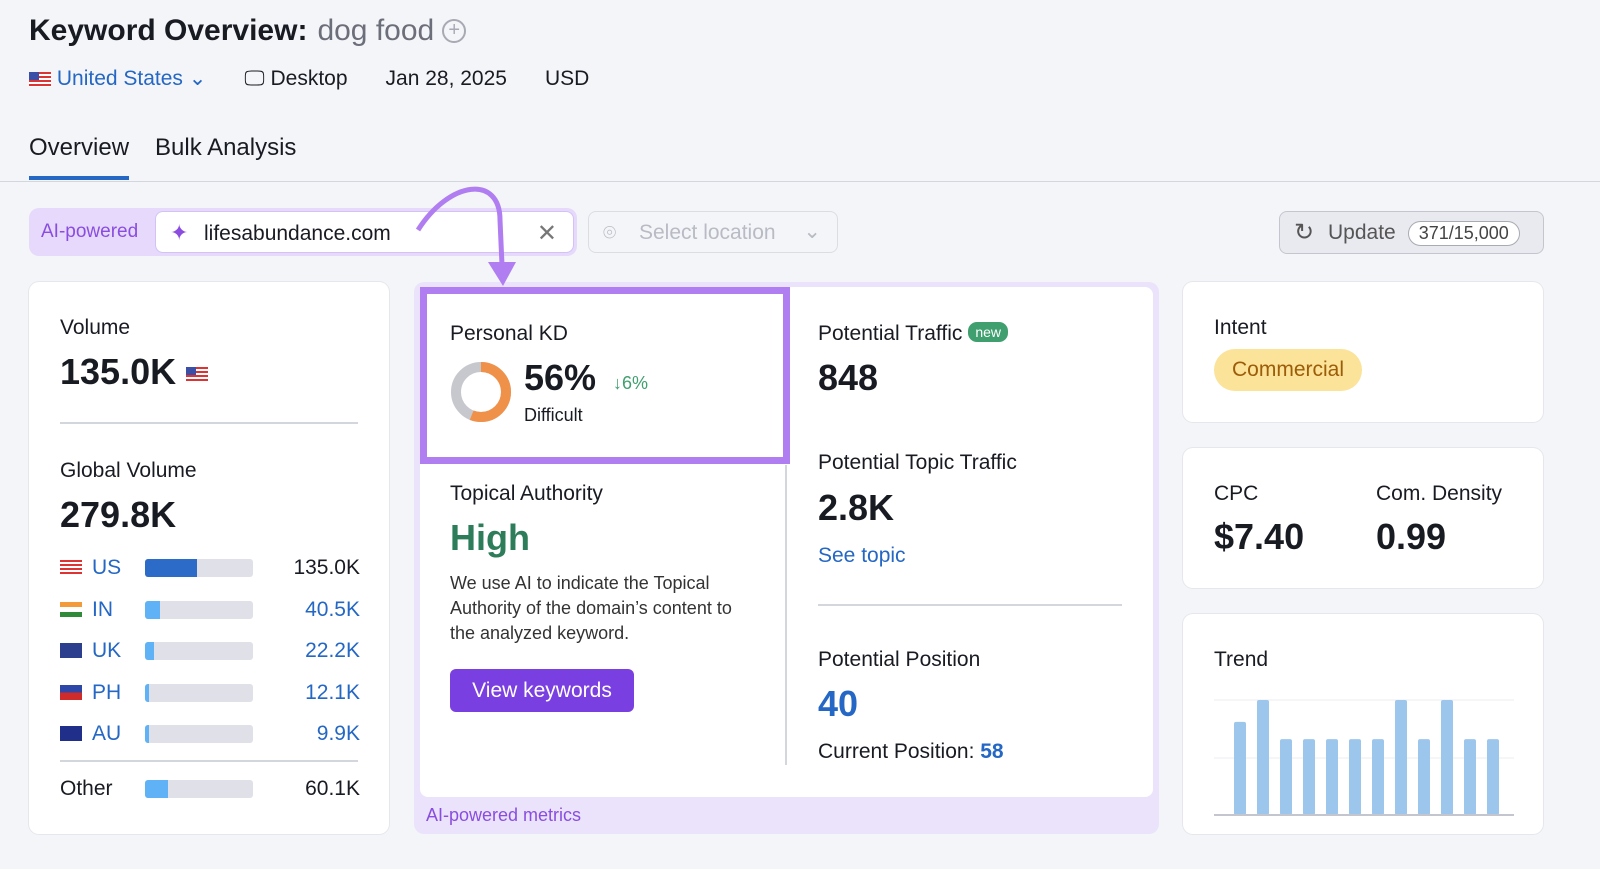  I want to click on clear-icon: ✕, so click(546, 233).